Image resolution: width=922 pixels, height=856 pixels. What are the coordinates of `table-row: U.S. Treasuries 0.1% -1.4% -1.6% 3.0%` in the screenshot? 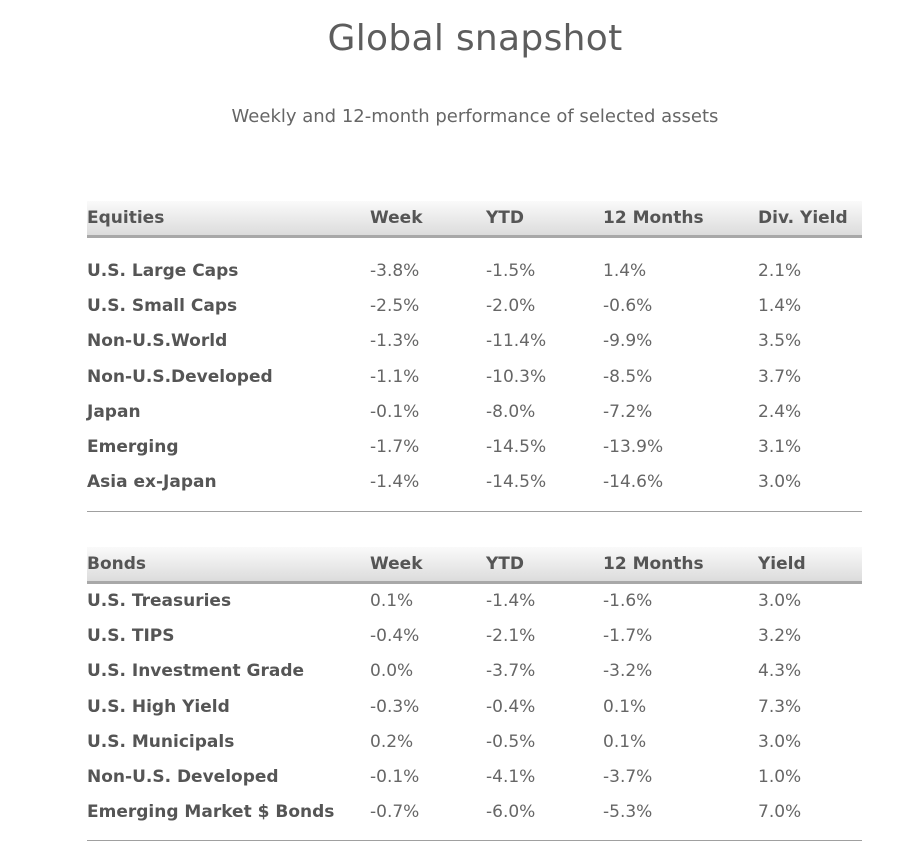 It's located at (474, 601).